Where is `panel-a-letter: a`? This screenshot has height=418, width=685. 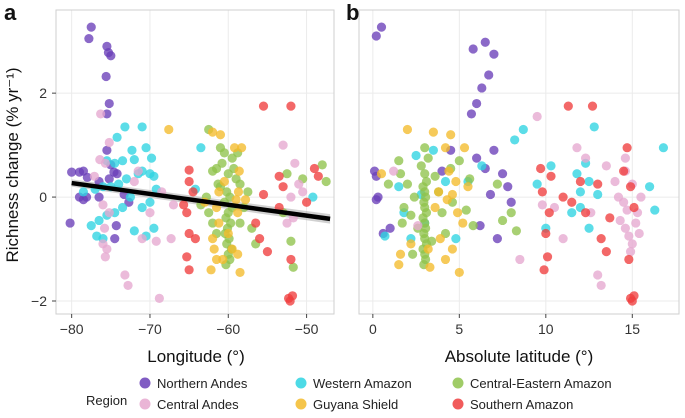
panel-a-letter: a is located at coordinates (10, 12).